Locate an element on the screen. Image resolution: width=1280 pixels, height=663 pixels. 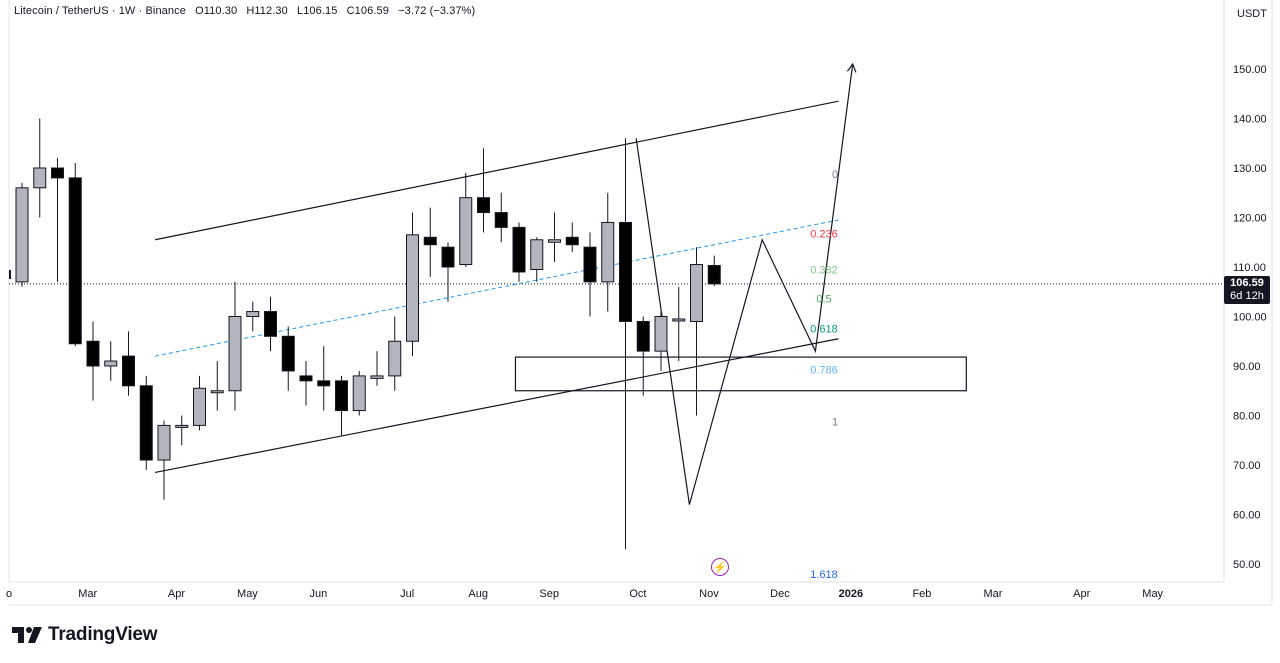
brand-name: TradingView is located at coordinates (103, 634).